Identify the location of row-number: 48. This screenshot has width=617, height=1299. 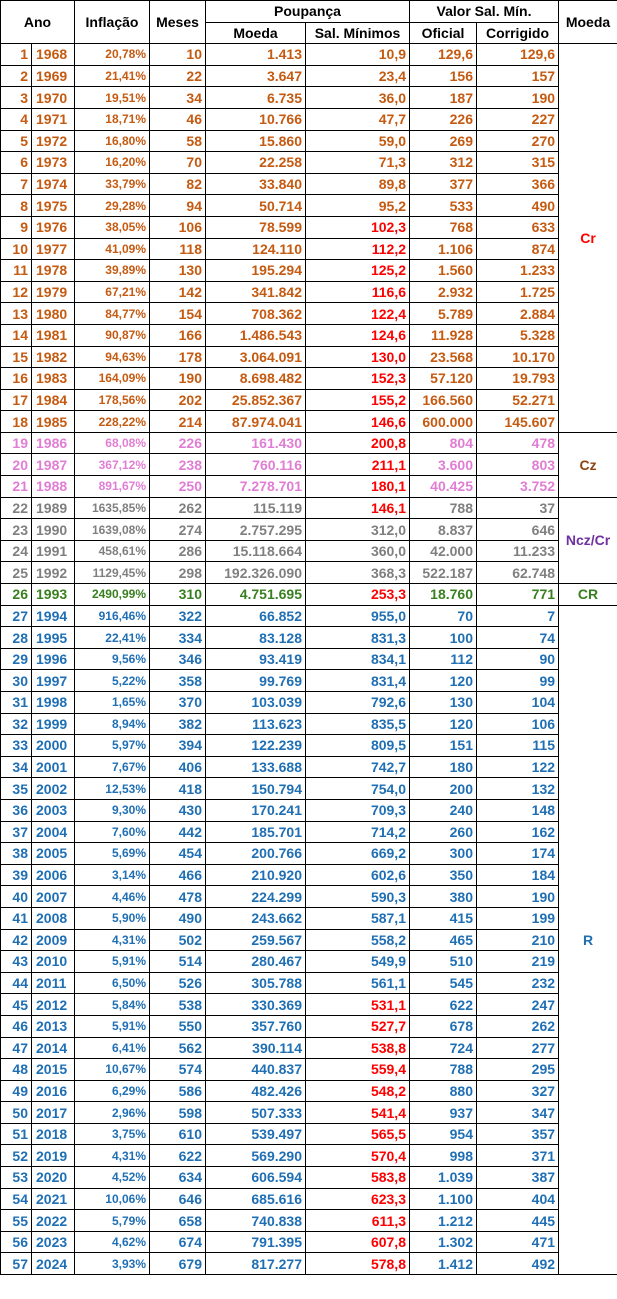
(16, 1069).